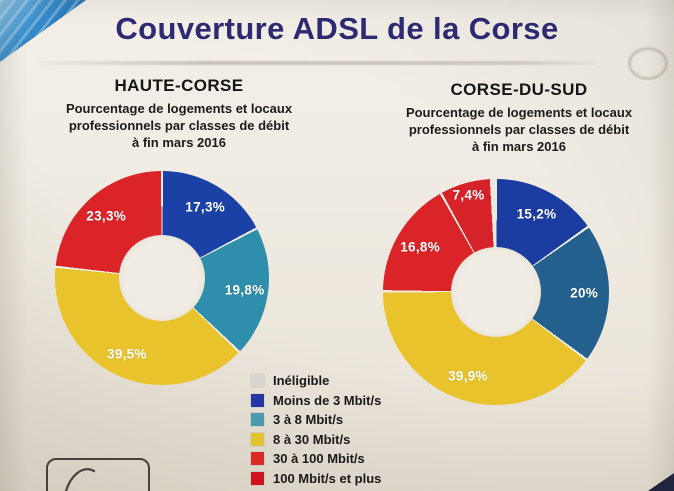 The width and height of the screenshot is (674, 491). I want to click on legend-row: 30 à 100 Mbit/s, so click(316, 459).